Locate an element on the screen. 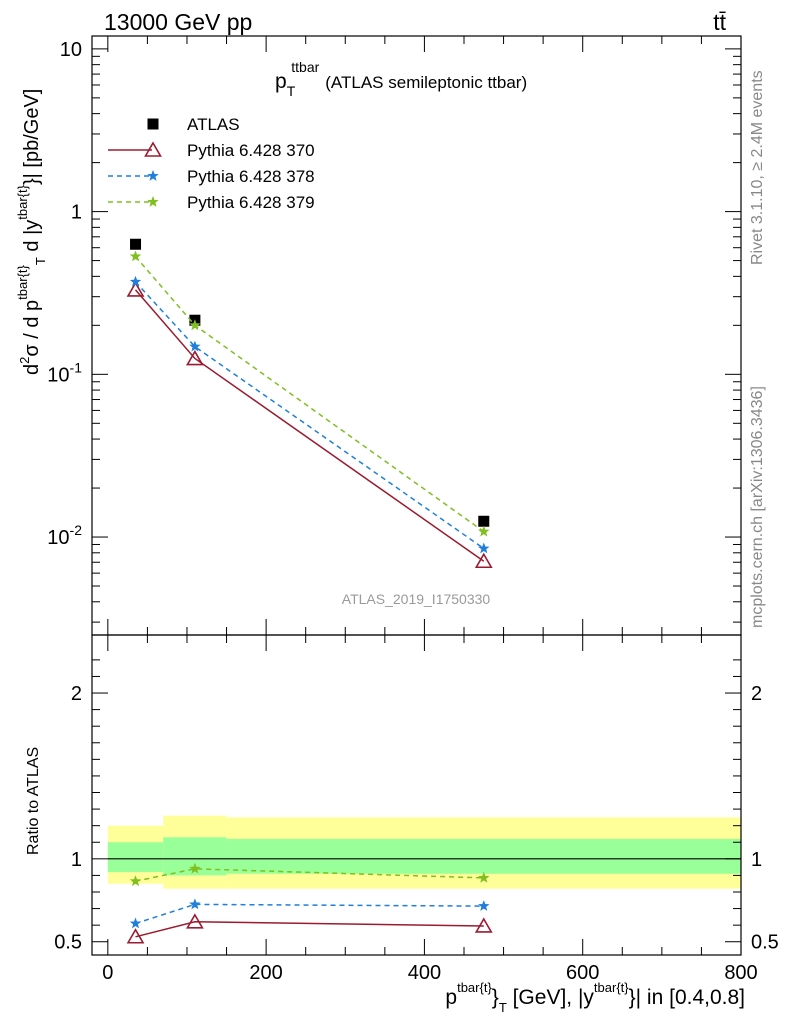  analysis-watermark: ATLAS_2019_I1750330 is located at coordinates (416, 599).